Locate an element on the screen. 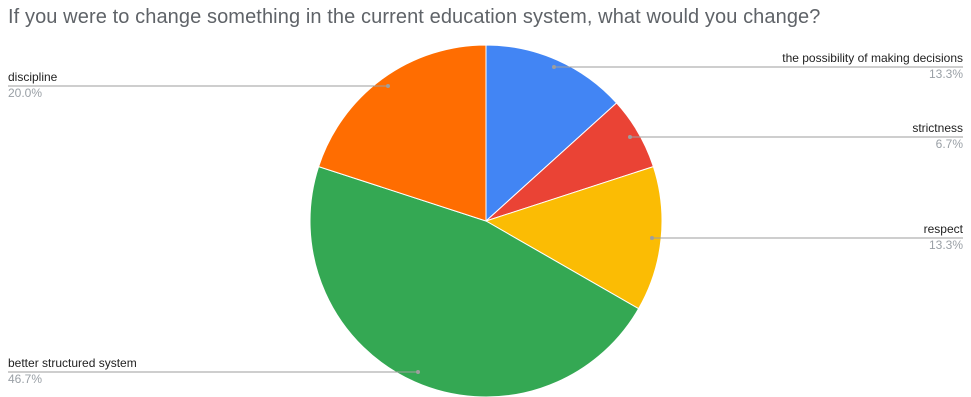 The width and height of the screenshot is (971, 397). label-better-structured-system: better structured system 46.7% is located at coordinates (72, 371).